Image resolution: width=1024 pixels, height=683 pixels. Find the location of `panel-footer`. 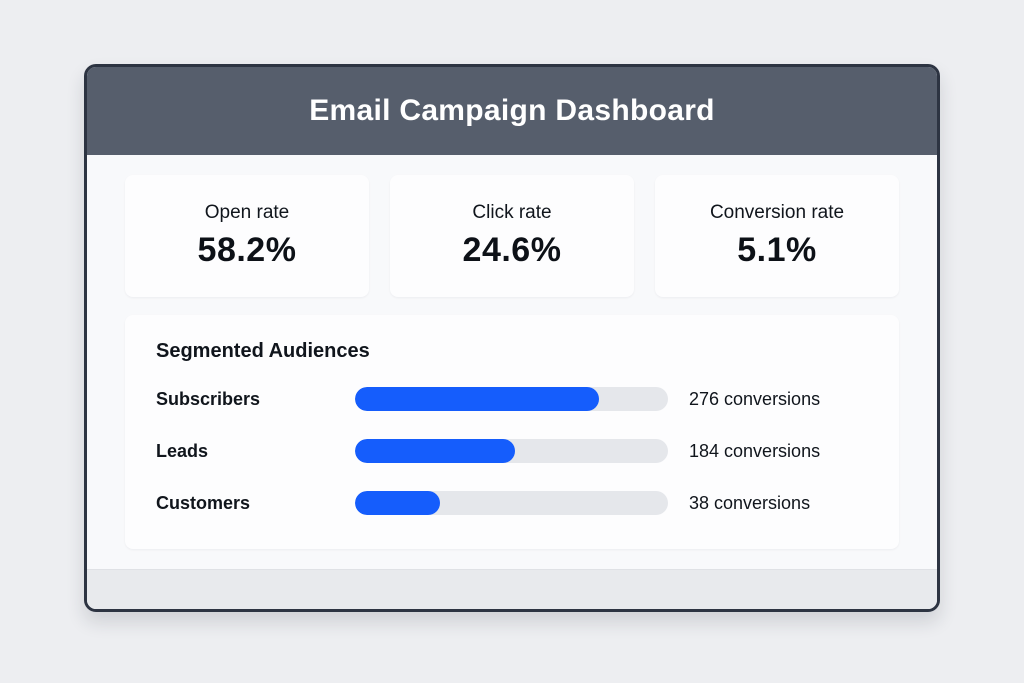

panel-footer is located at coordinates (512, 589).